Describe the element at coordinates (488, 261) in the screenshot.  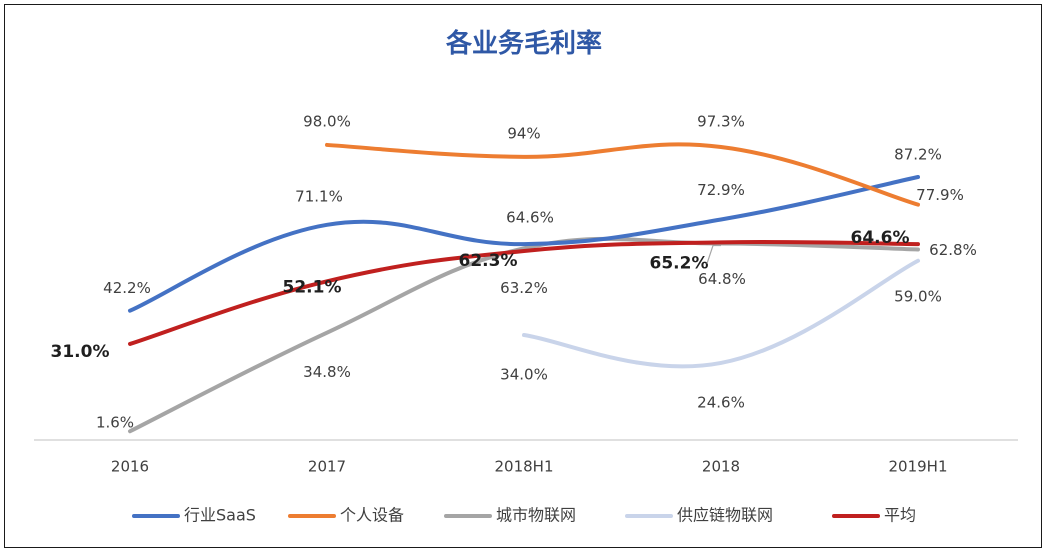
I see `data-label-4-2: 62.3%` at that location.